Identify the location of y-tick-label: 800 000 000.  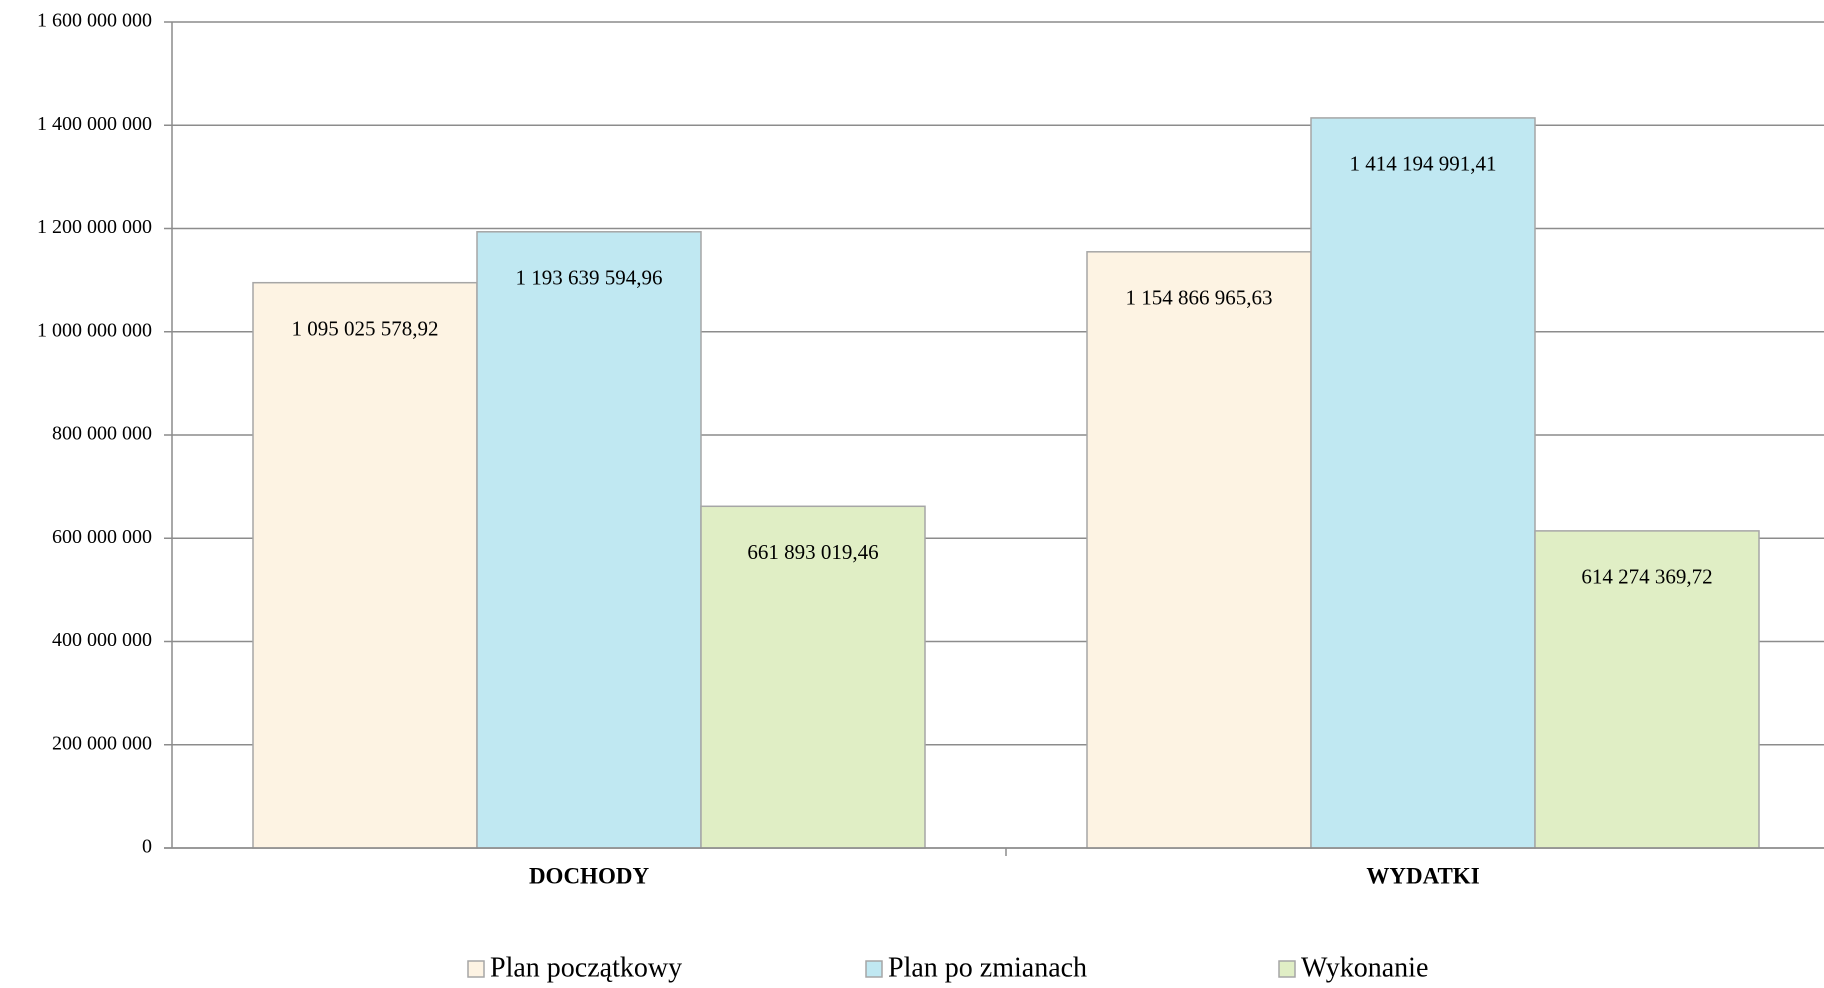
(102, 434).